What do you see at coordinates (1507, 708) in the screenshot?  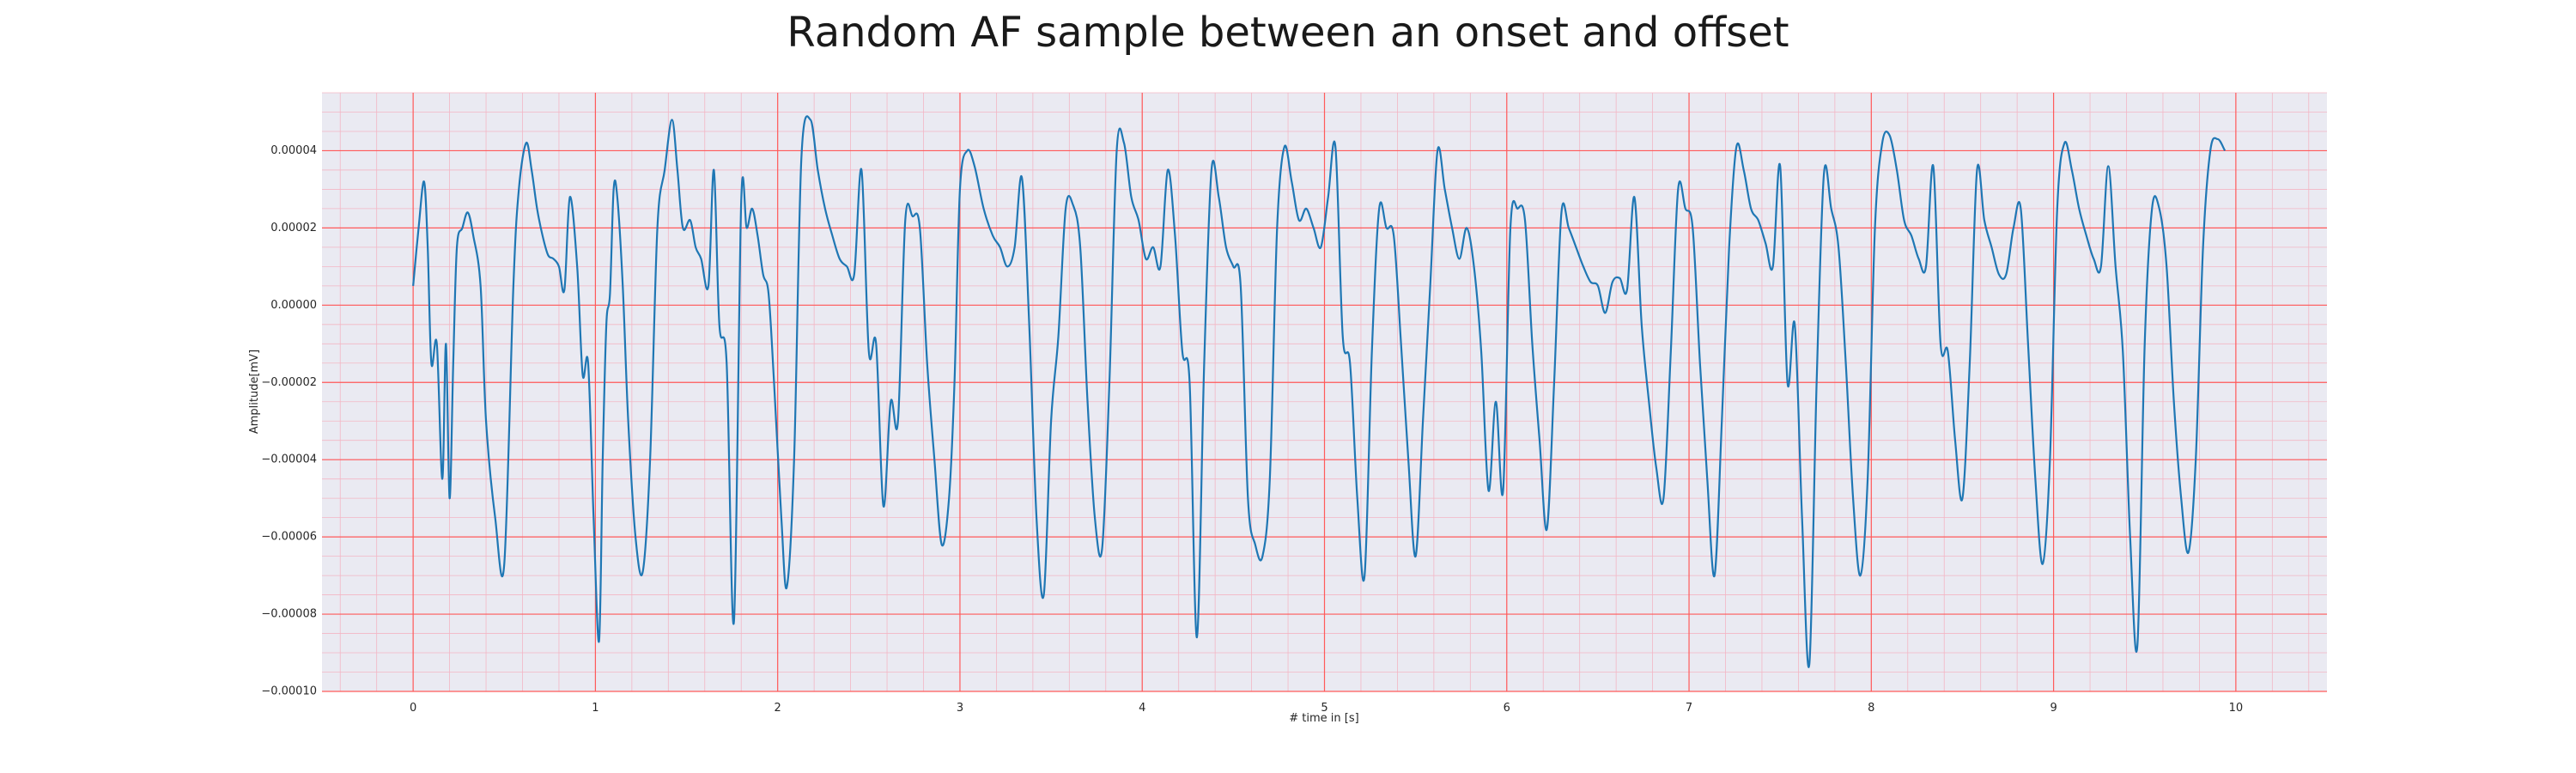 I see `x-tick-label: 6` at bounding box center [1507, 708].